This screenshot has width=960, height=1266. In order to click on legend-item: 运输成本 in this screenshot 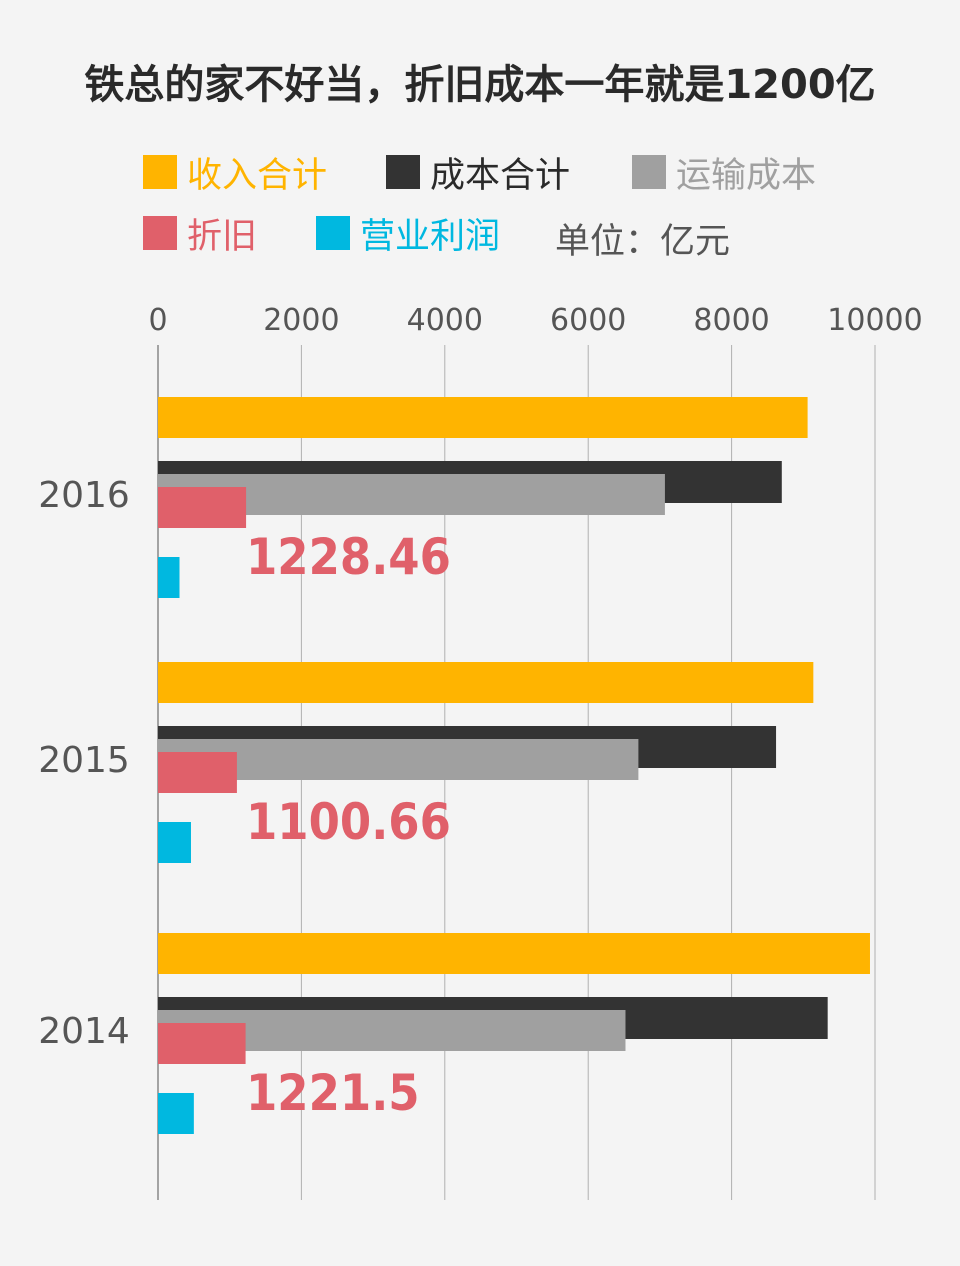, I will do `click(724, 174)`.